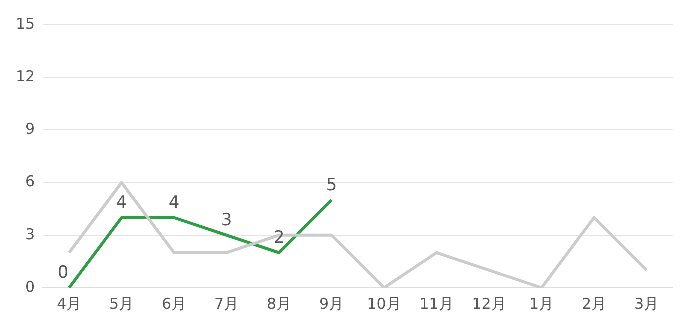 This screenshot has height=330, width=685. Describe the element at coordinates (122, 303) in the screenshot. I see `x-tick-label: 5月` at that location.